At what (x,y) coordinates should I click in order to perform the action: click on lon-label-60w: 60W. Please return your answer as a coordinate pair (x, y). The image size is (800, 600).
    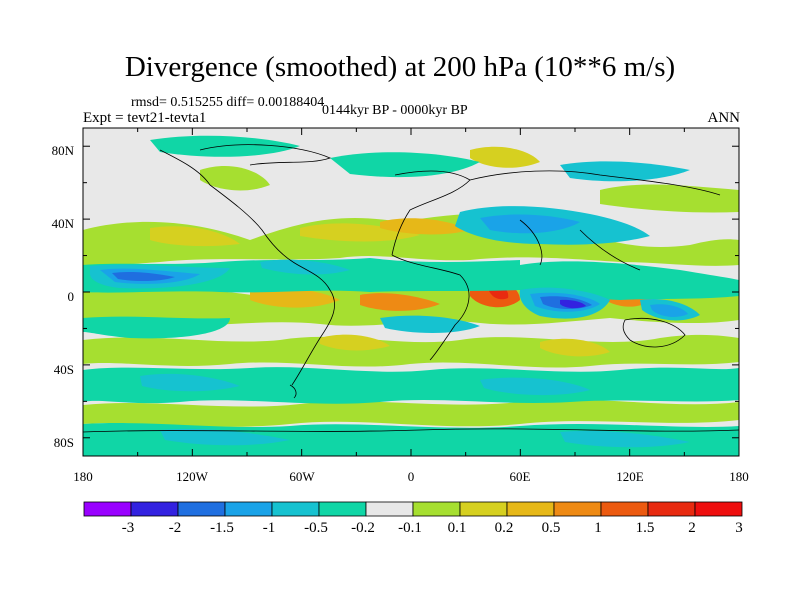
    Looking at the image, I should click on (302, 476).